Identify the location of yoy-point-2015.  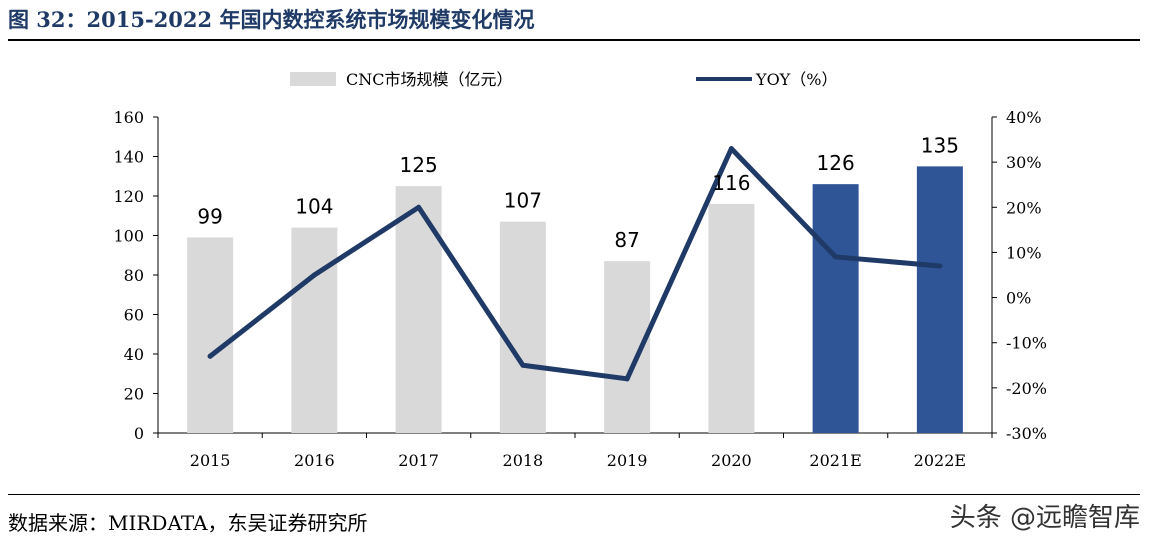
(210, 356).